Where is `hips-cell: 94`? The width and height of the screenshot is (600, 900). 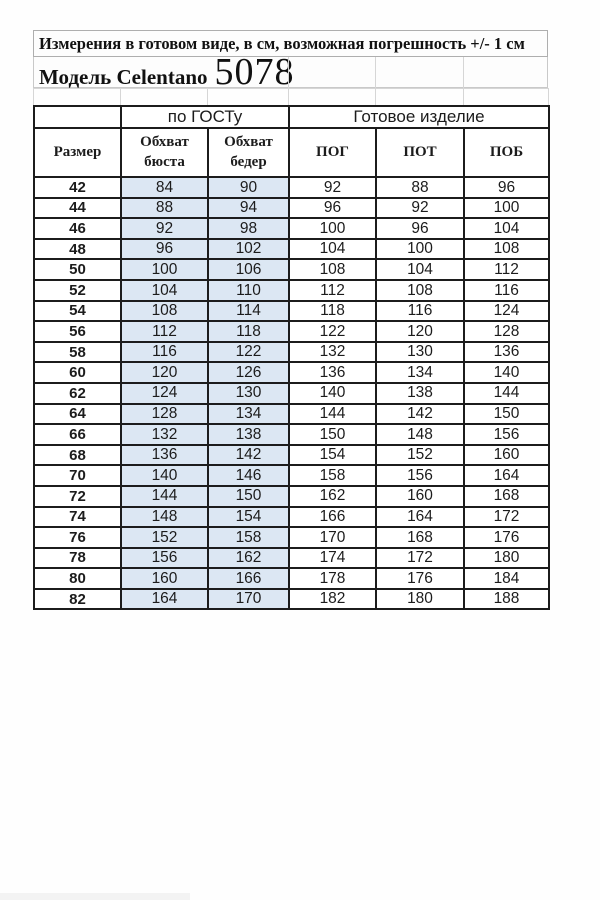 hips-cell: 94 is located at coordinates (248, 208).